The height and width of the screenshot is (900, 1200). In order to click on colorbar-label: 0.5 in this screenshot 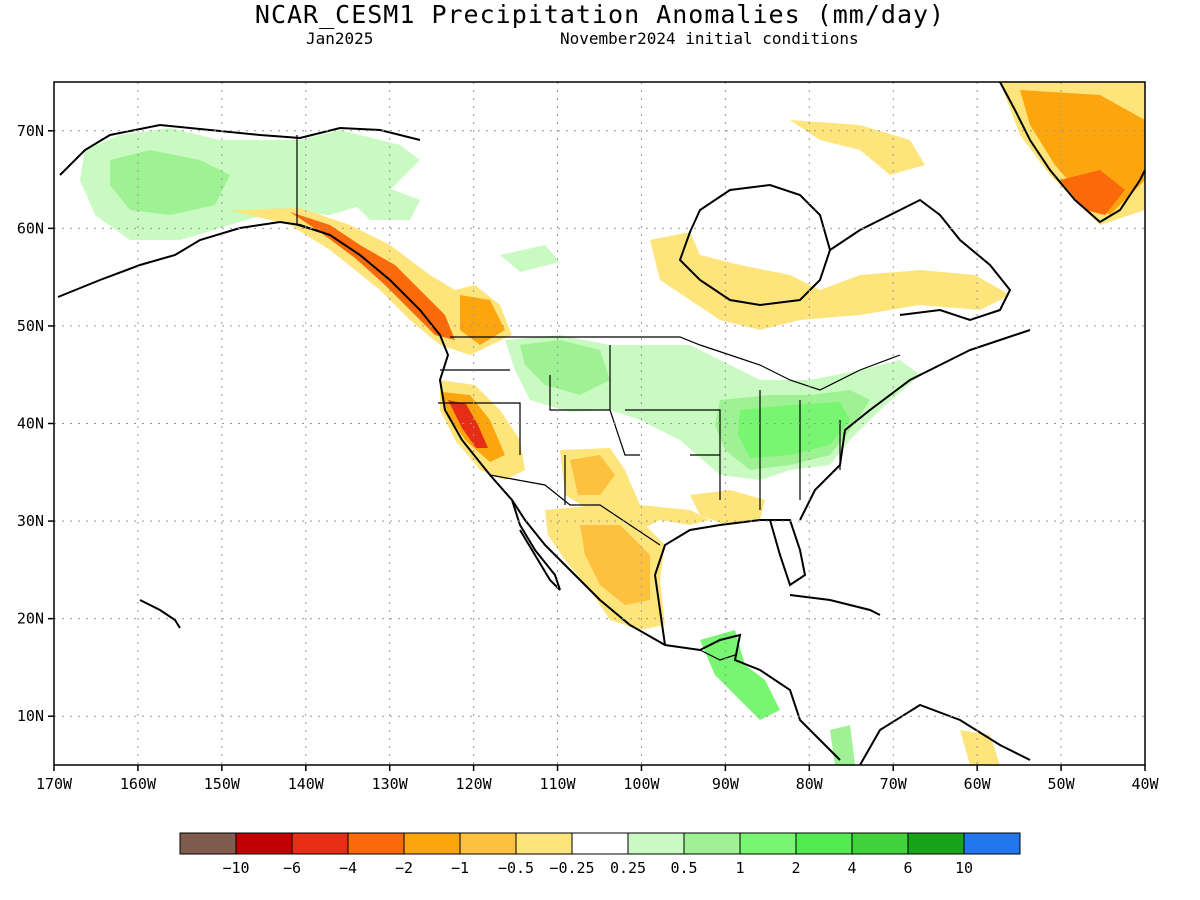, I will do `click(683, 868)`.